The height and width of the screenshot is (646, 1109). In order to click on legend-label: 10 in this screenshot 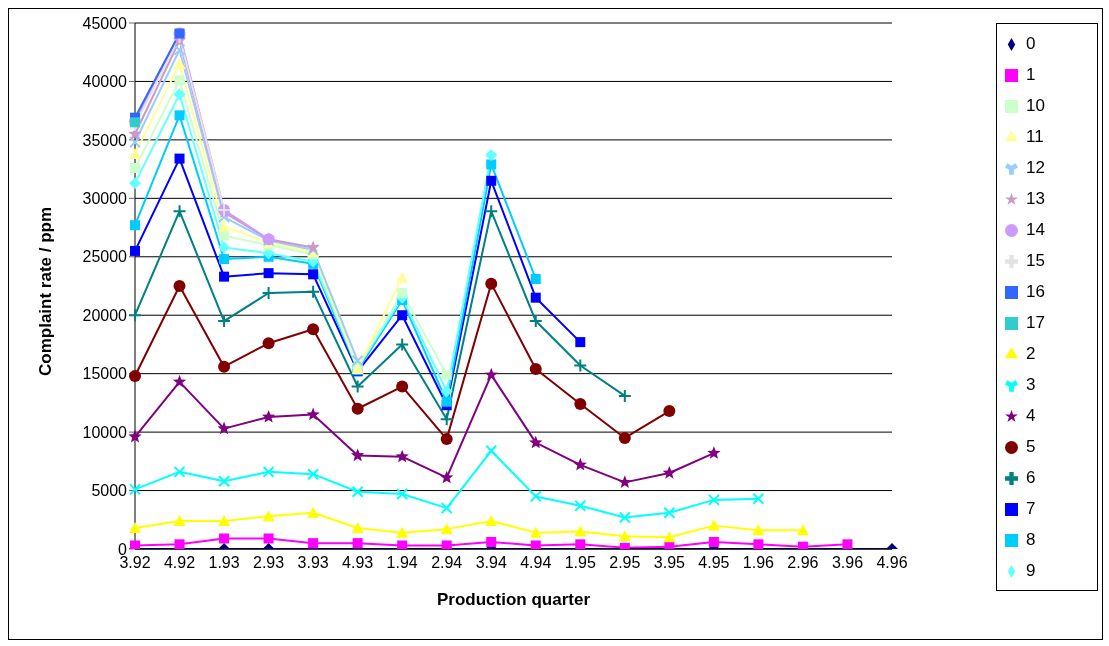, I will do `click(1035, 105)`.